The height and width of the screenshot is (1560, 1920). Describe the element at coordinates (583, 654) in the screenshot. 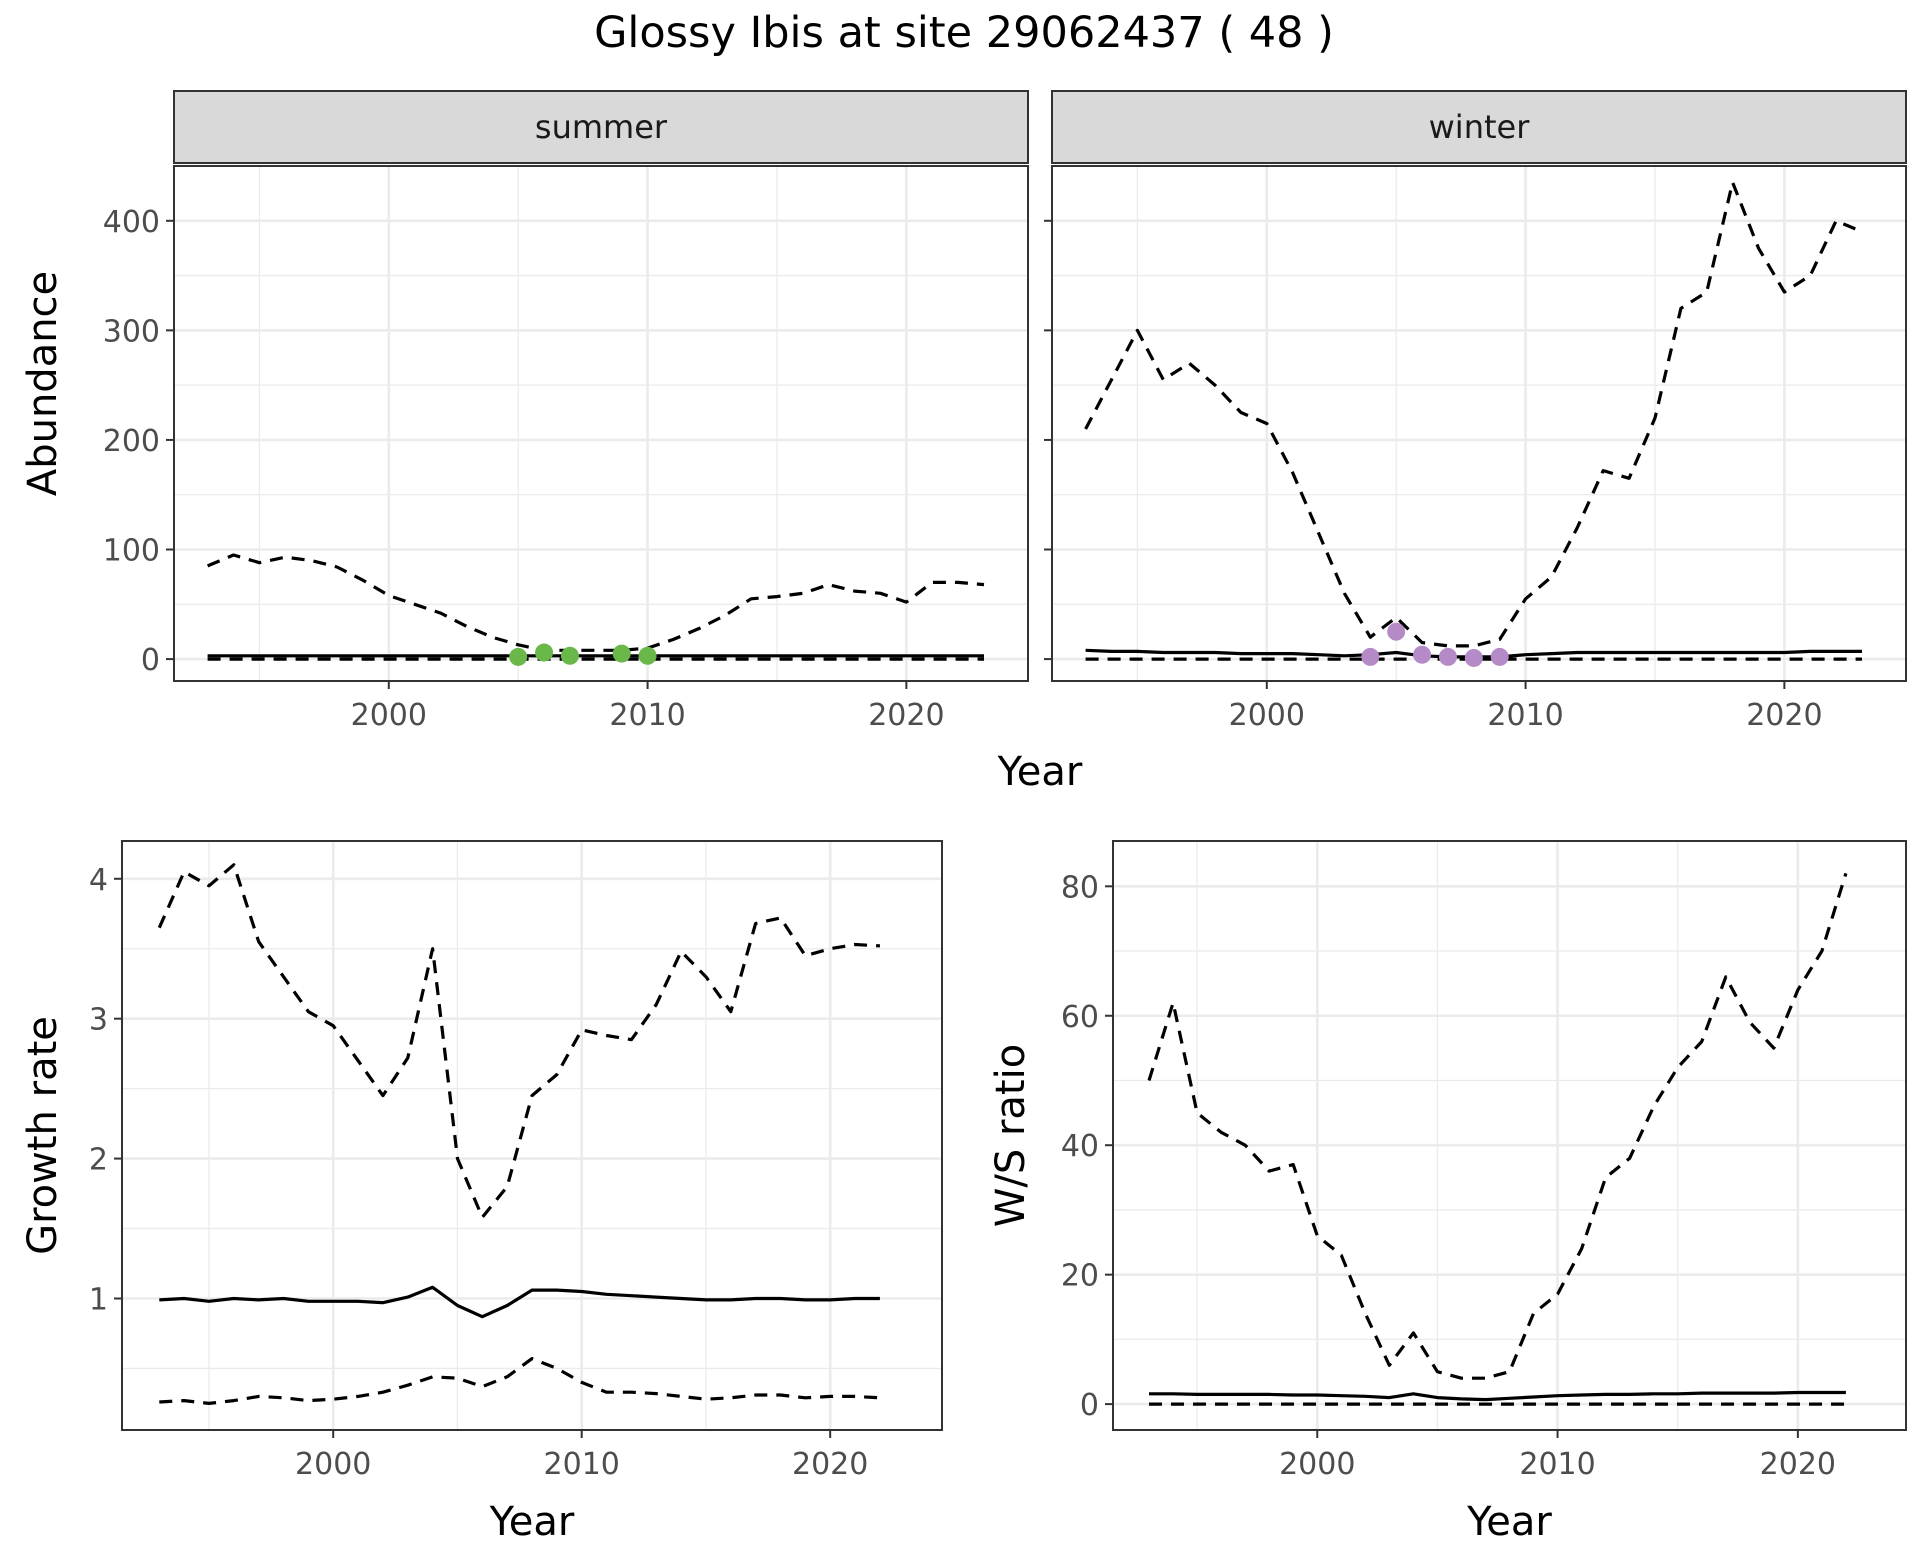

I see `abundance-summer-points` at that location.